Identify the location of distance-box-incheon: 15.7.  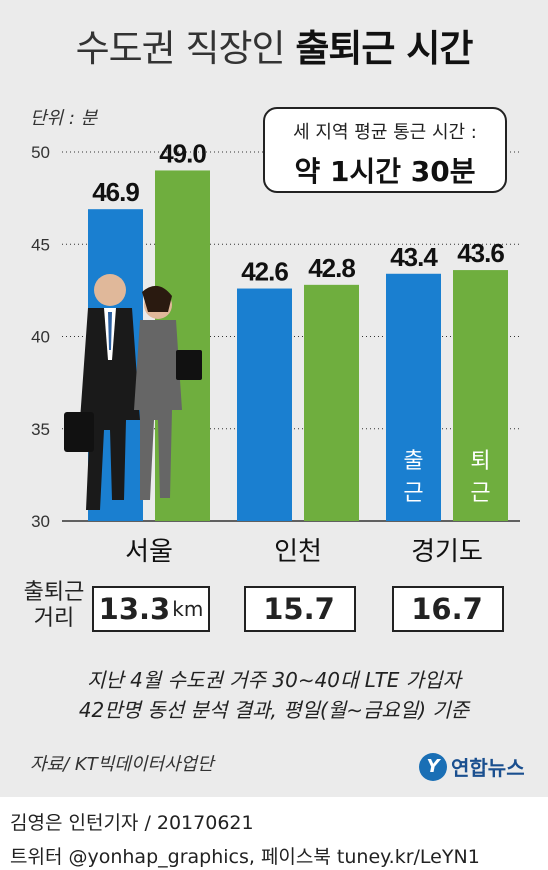
(300, 609).